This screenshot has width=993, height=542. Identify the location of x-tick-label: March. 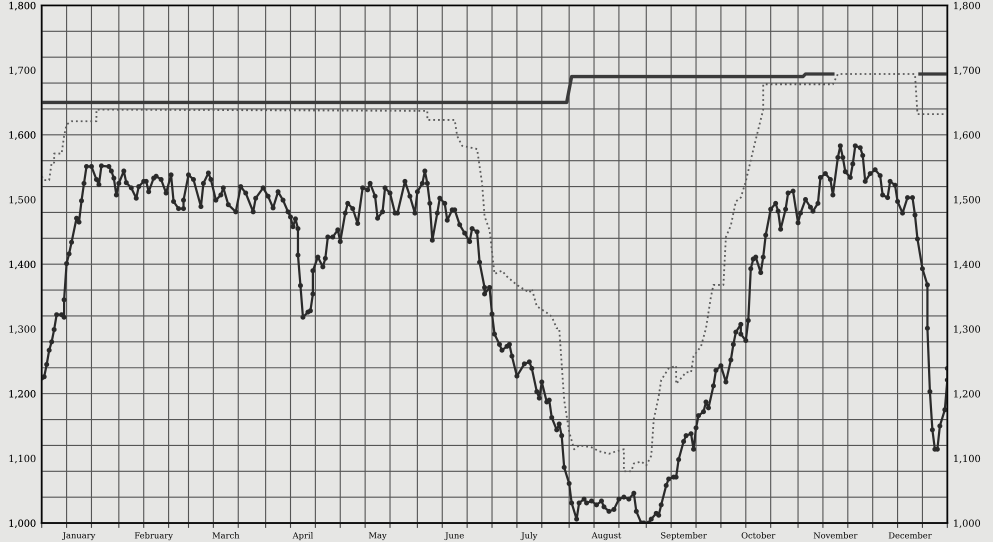
(226, 535).